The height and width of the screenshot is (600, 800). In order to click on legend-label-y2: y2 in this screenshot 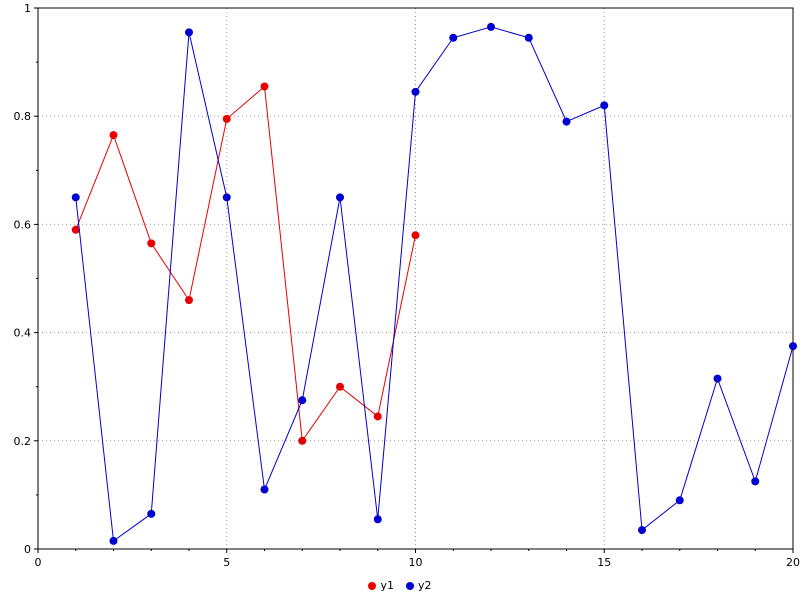, I will do `click(425, 585)`.